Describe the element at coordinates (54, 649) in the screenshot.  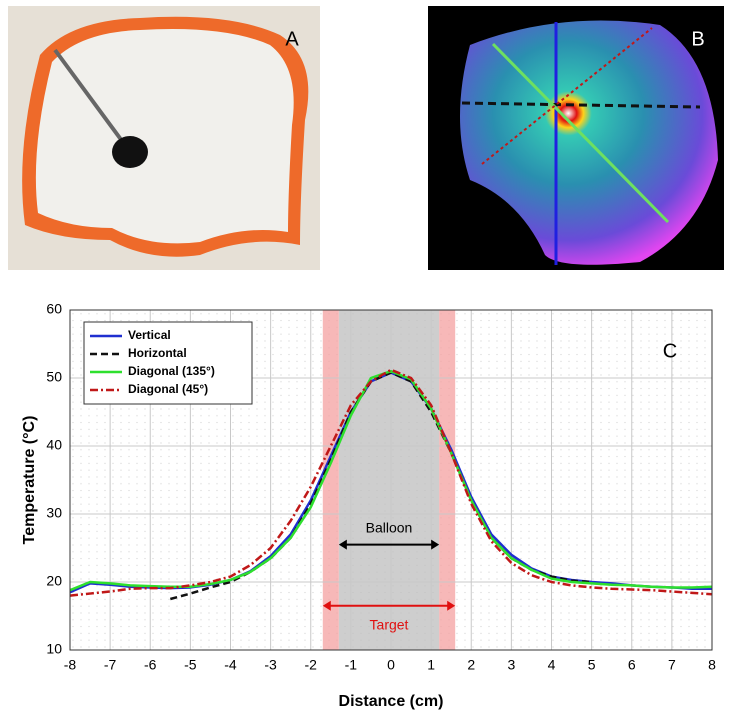
I see `y-tick-label: 10` at that location.